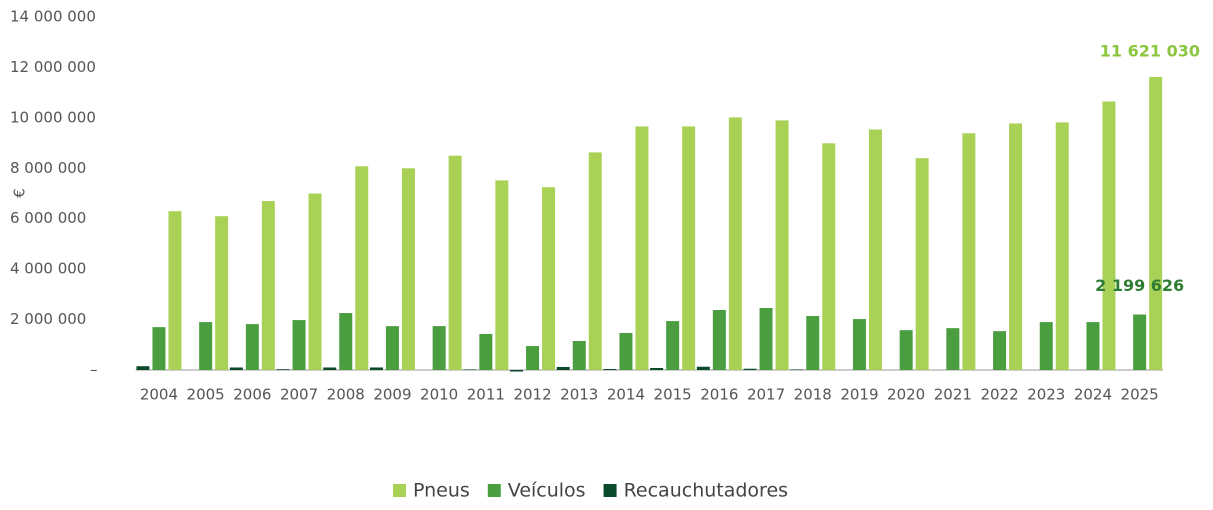 Image resolution: width=1213 pixels, height=510 pixels. I want to click on y-tick-label: 10 000 000, so click(53, 117).